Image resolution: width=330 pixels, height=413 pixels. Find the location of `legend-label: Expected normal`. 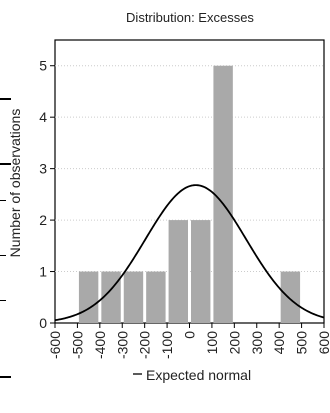

legend-label: Expected normal is located at coordinates (198, 375).